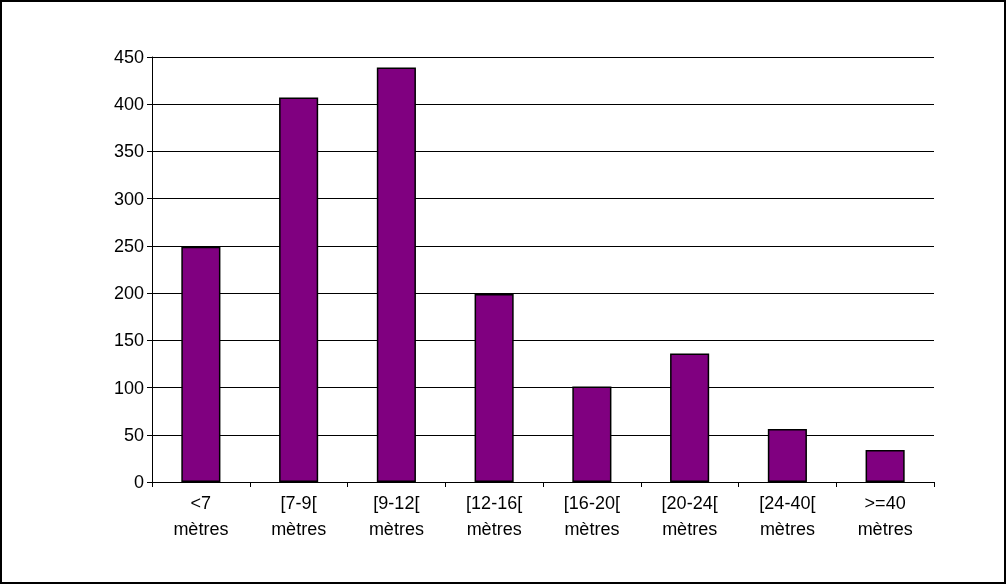 This screenshot has height=584, width=1006. Describe the element at coordinates (689, 516) in the screenshot. I see `x-tick-label: [20-24[ mètres` at that location.